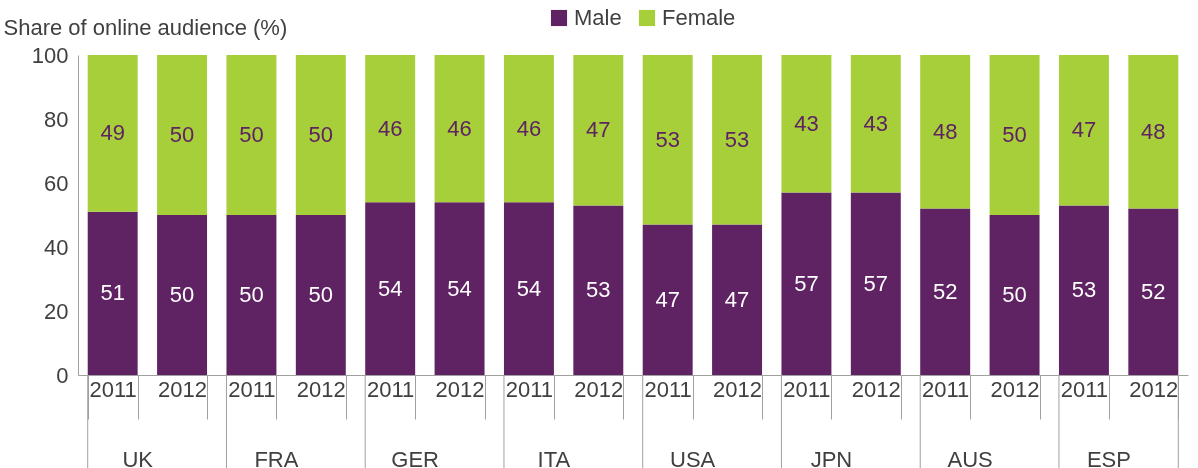  What do you see at coordinates (62, 375) in the screenshot?
I see `y-tick-label: 0` at bounding box center [62, 375].